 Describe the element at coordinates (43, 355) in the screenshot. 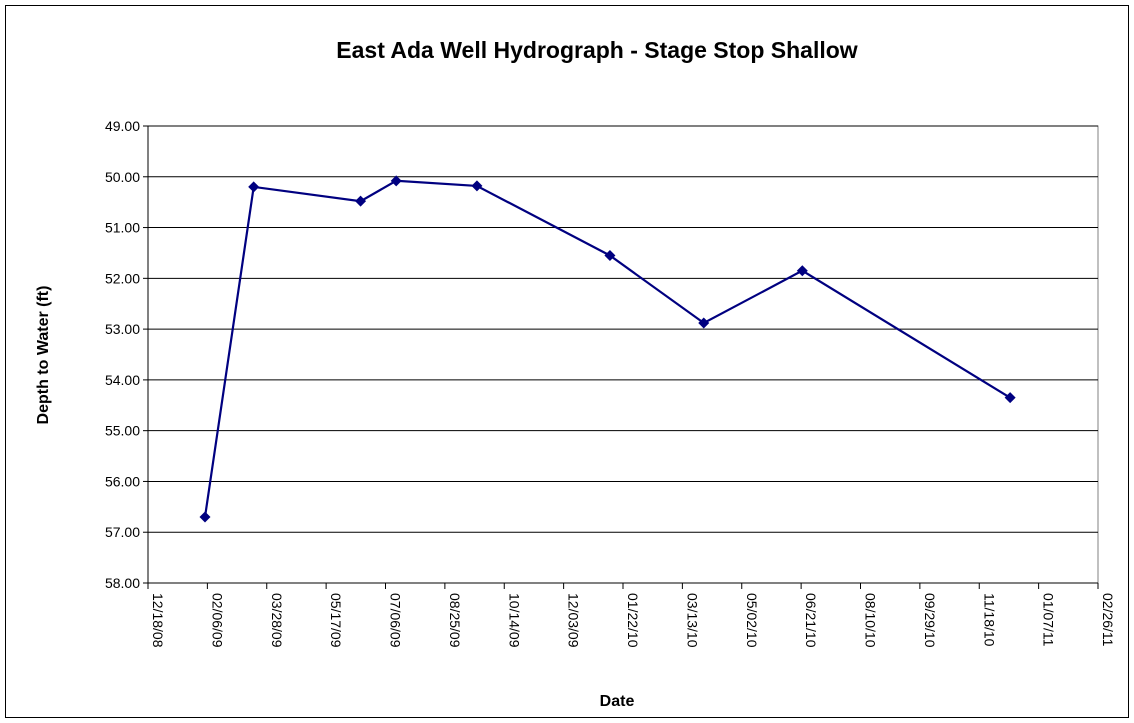

I see `y-axis-label: Depth to Water (ft)` at that location.